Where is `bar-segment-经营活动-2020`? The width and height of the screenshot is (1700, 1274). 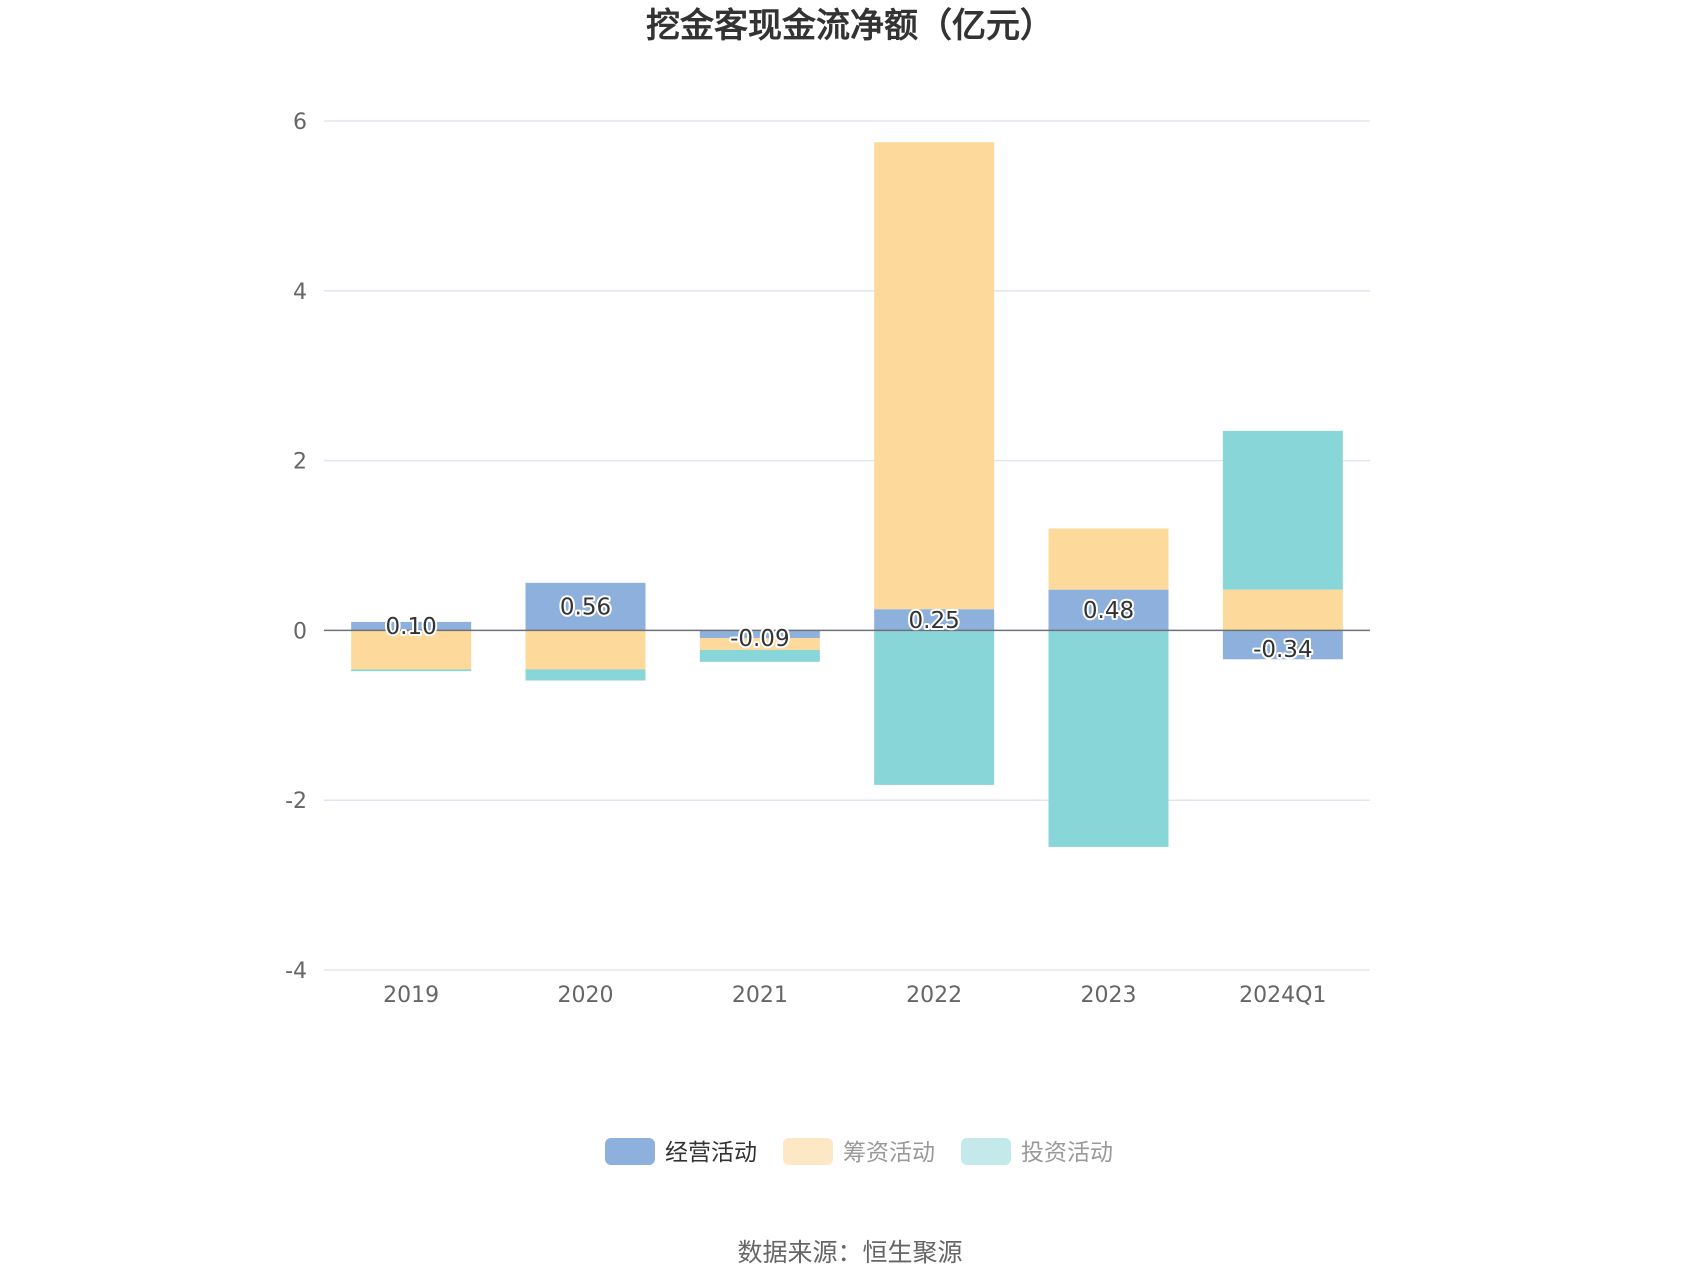
bar-segment-经营活动-2020 is located at coordinates (585, 606).